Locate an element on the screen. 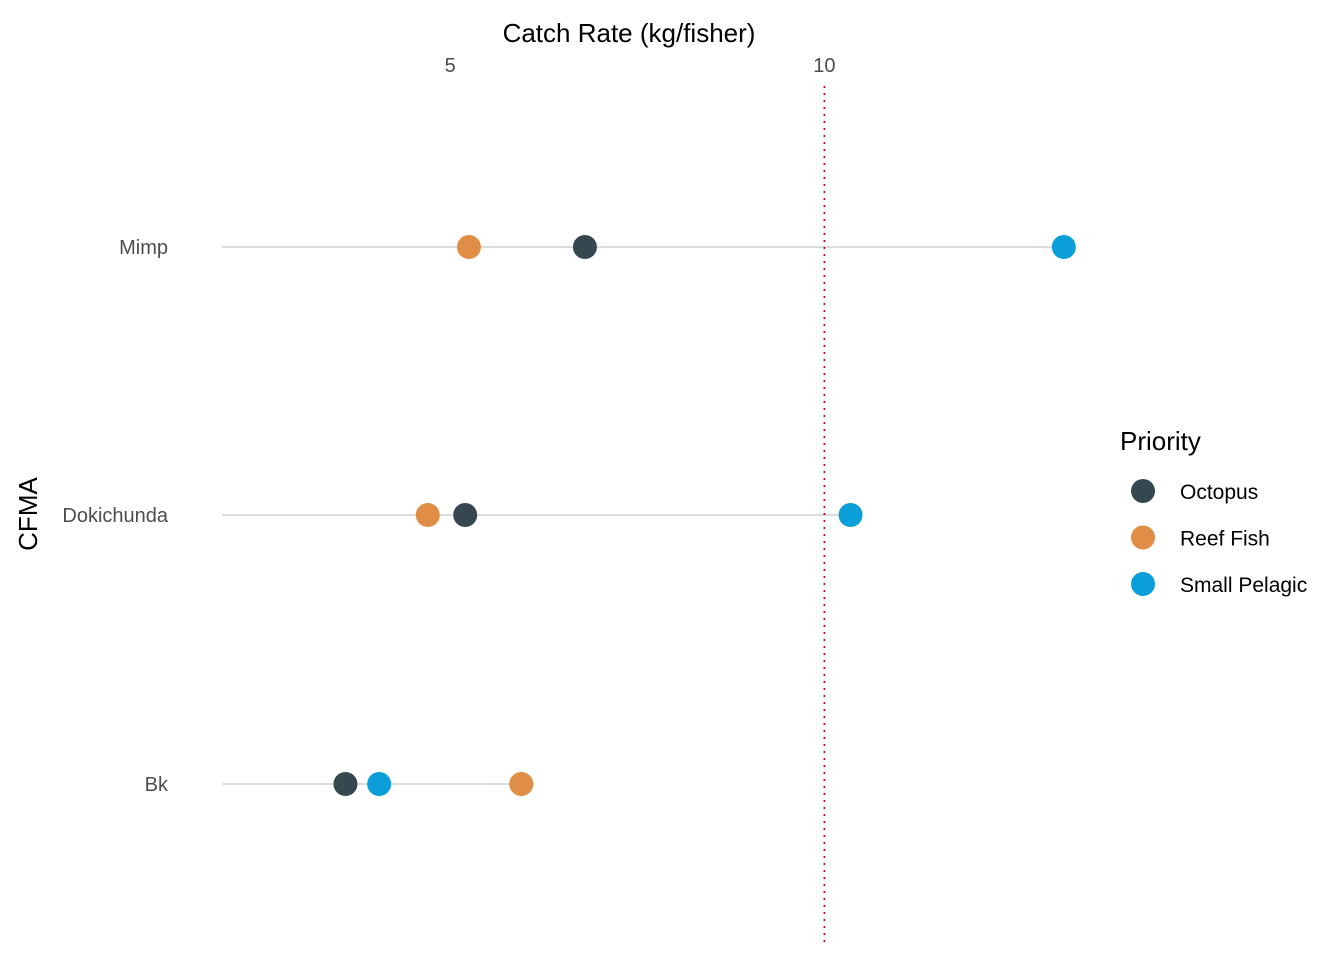 Image resolution: width=1344 pixels, height=965 pixels. x-tick-label: 10 is located at coordinates (824, 66).